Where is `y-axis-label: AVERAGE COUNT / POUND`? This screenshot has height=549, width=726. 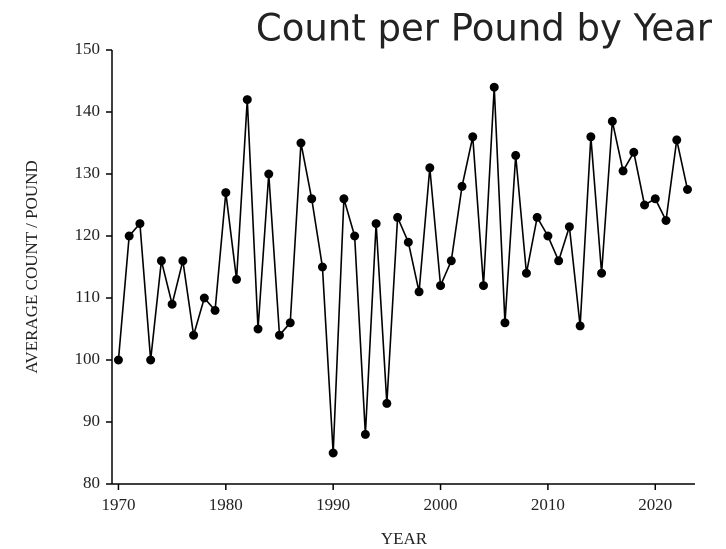 y-axis-label: AVERAGE COUNT / POUND is located at coordinates (31, 266).